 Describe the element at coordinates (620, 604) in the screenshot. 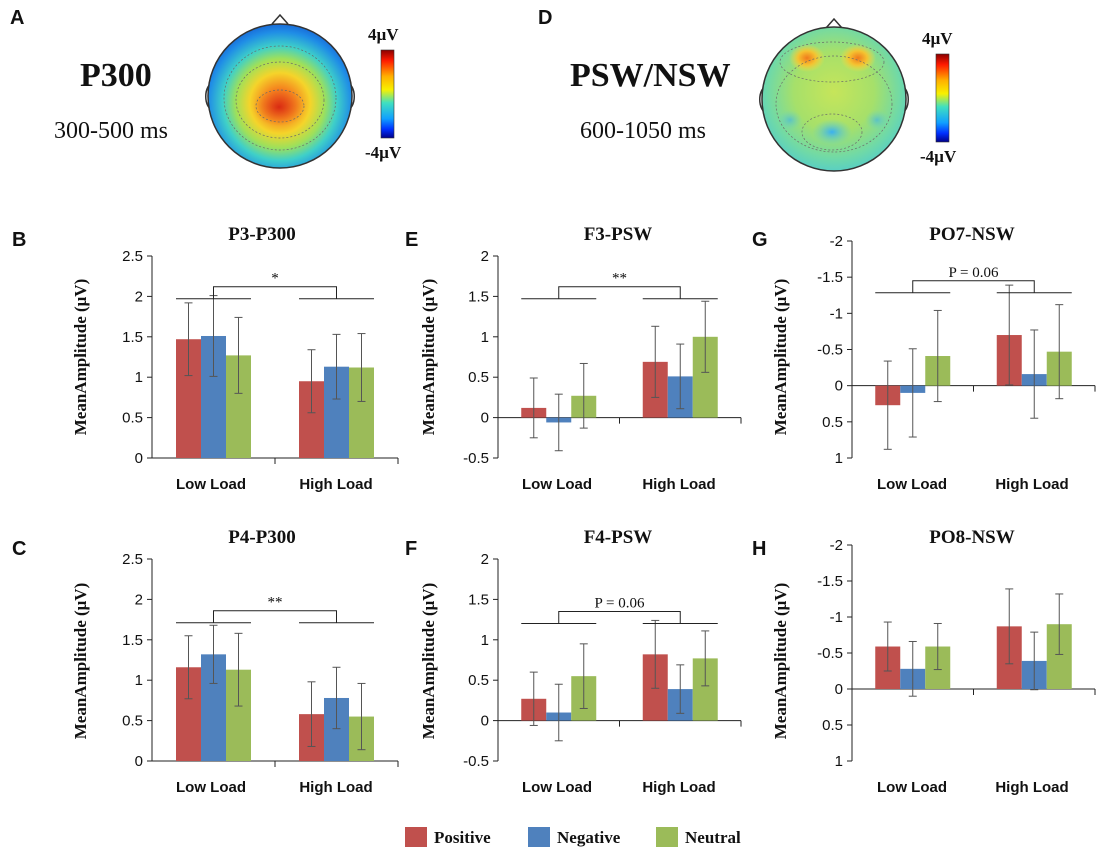

I see `significance-label: P = 0.06` at that location.